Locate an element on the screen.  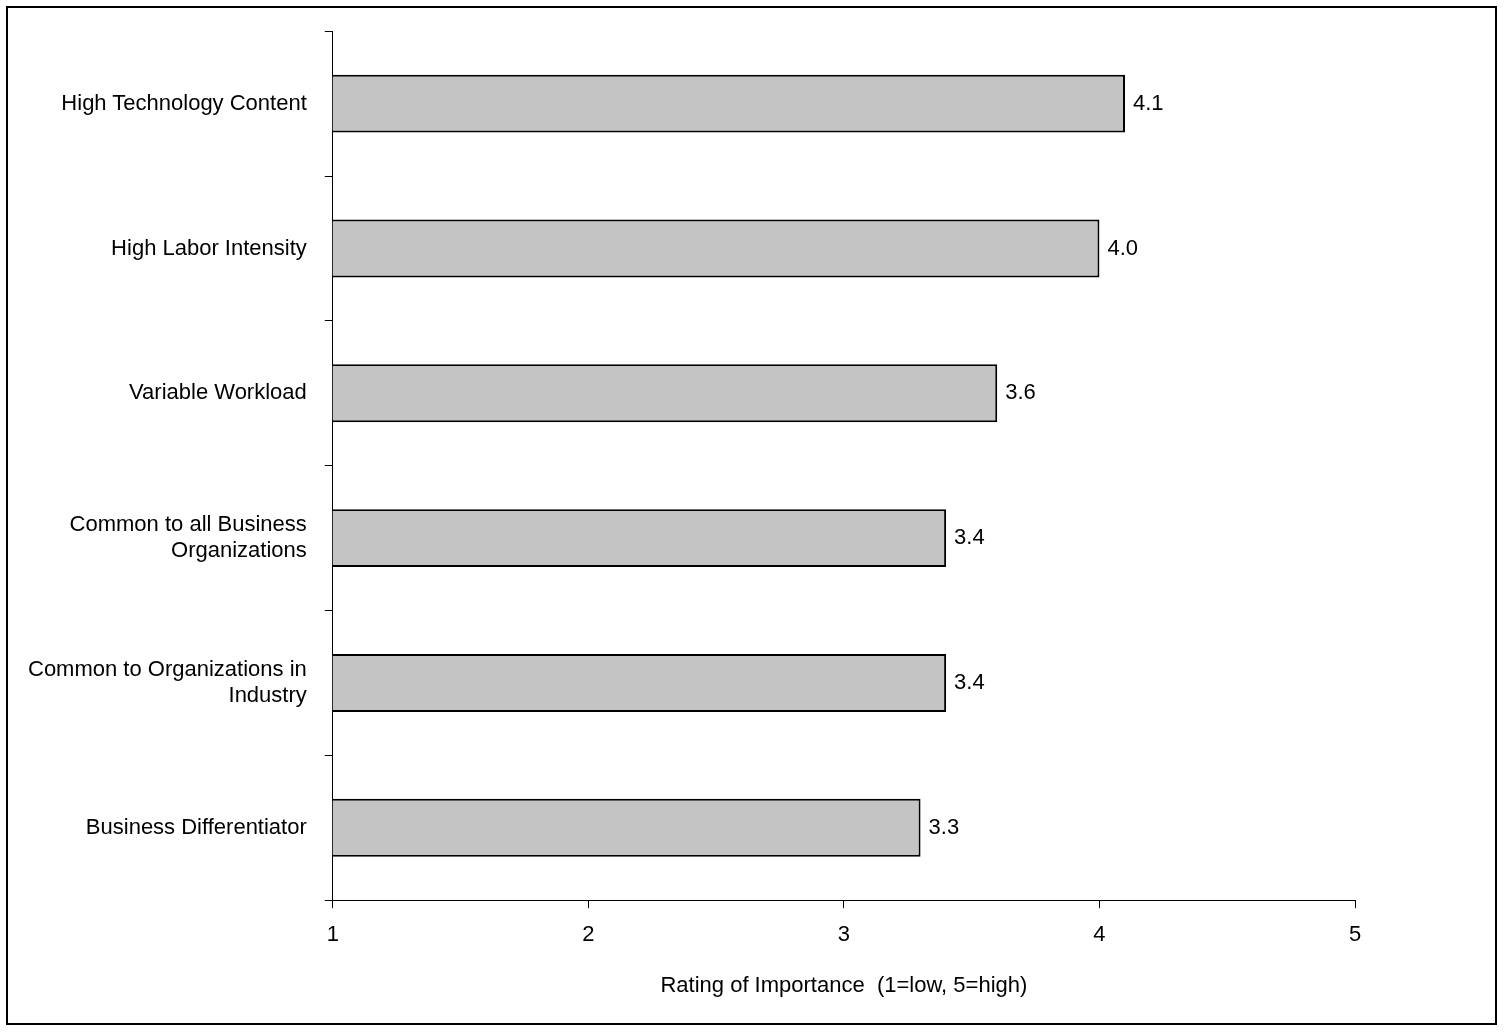
y-tick-label: Variable Workload is located at coordinates (218, 392).